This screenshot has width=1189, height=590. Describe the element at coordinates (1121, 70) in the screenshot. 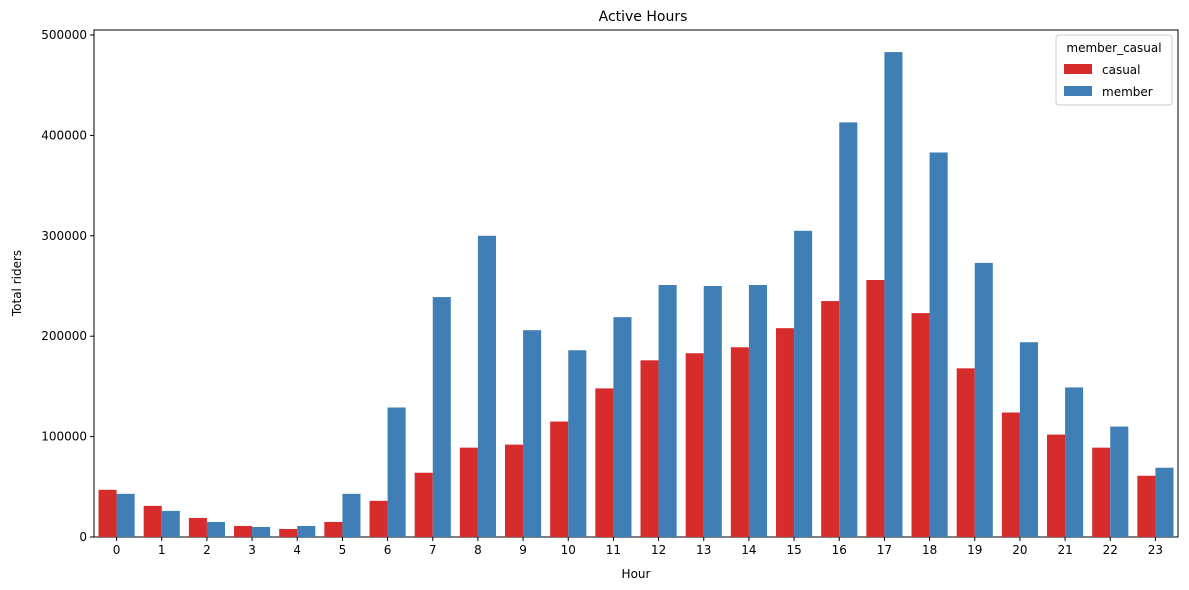

I see `legend-label-casual: casual` at that location.